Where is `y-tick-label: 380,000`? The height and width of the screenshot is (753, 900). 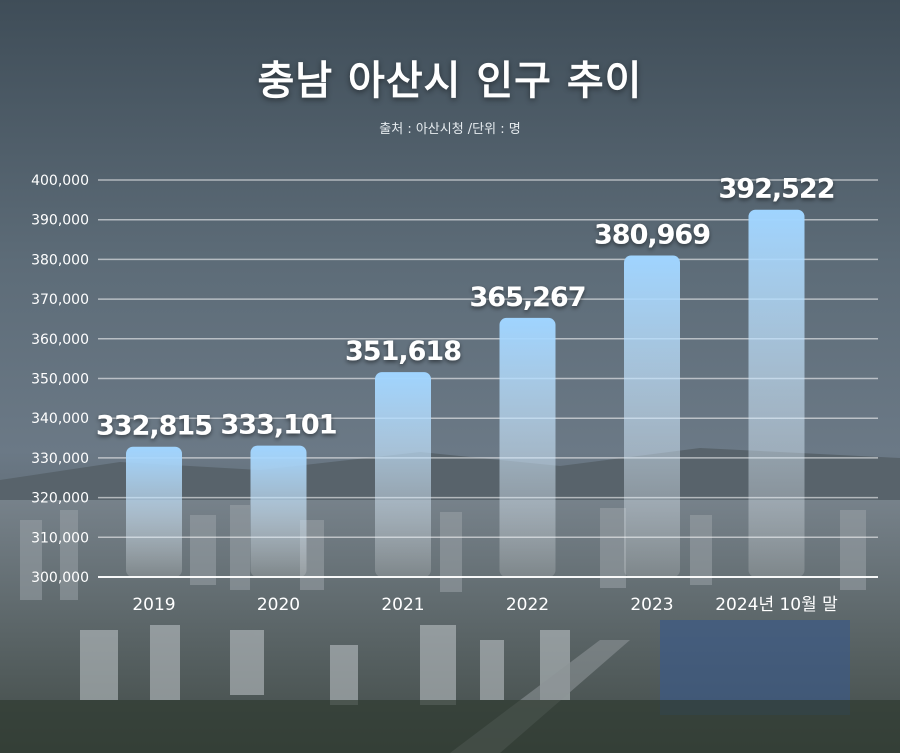
y-tick-label: 380,000 is located at coordinates (60, 260).